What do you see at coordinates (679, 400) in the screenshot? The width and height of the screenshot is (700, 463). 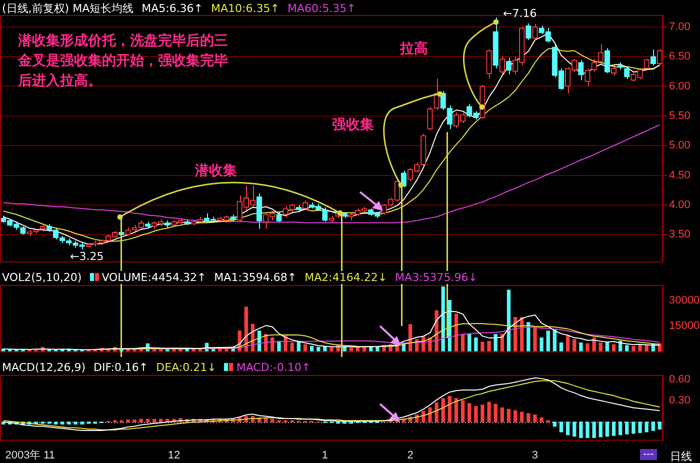 I see `y-tick-label: 0.30` at bounding box center [679, 400].